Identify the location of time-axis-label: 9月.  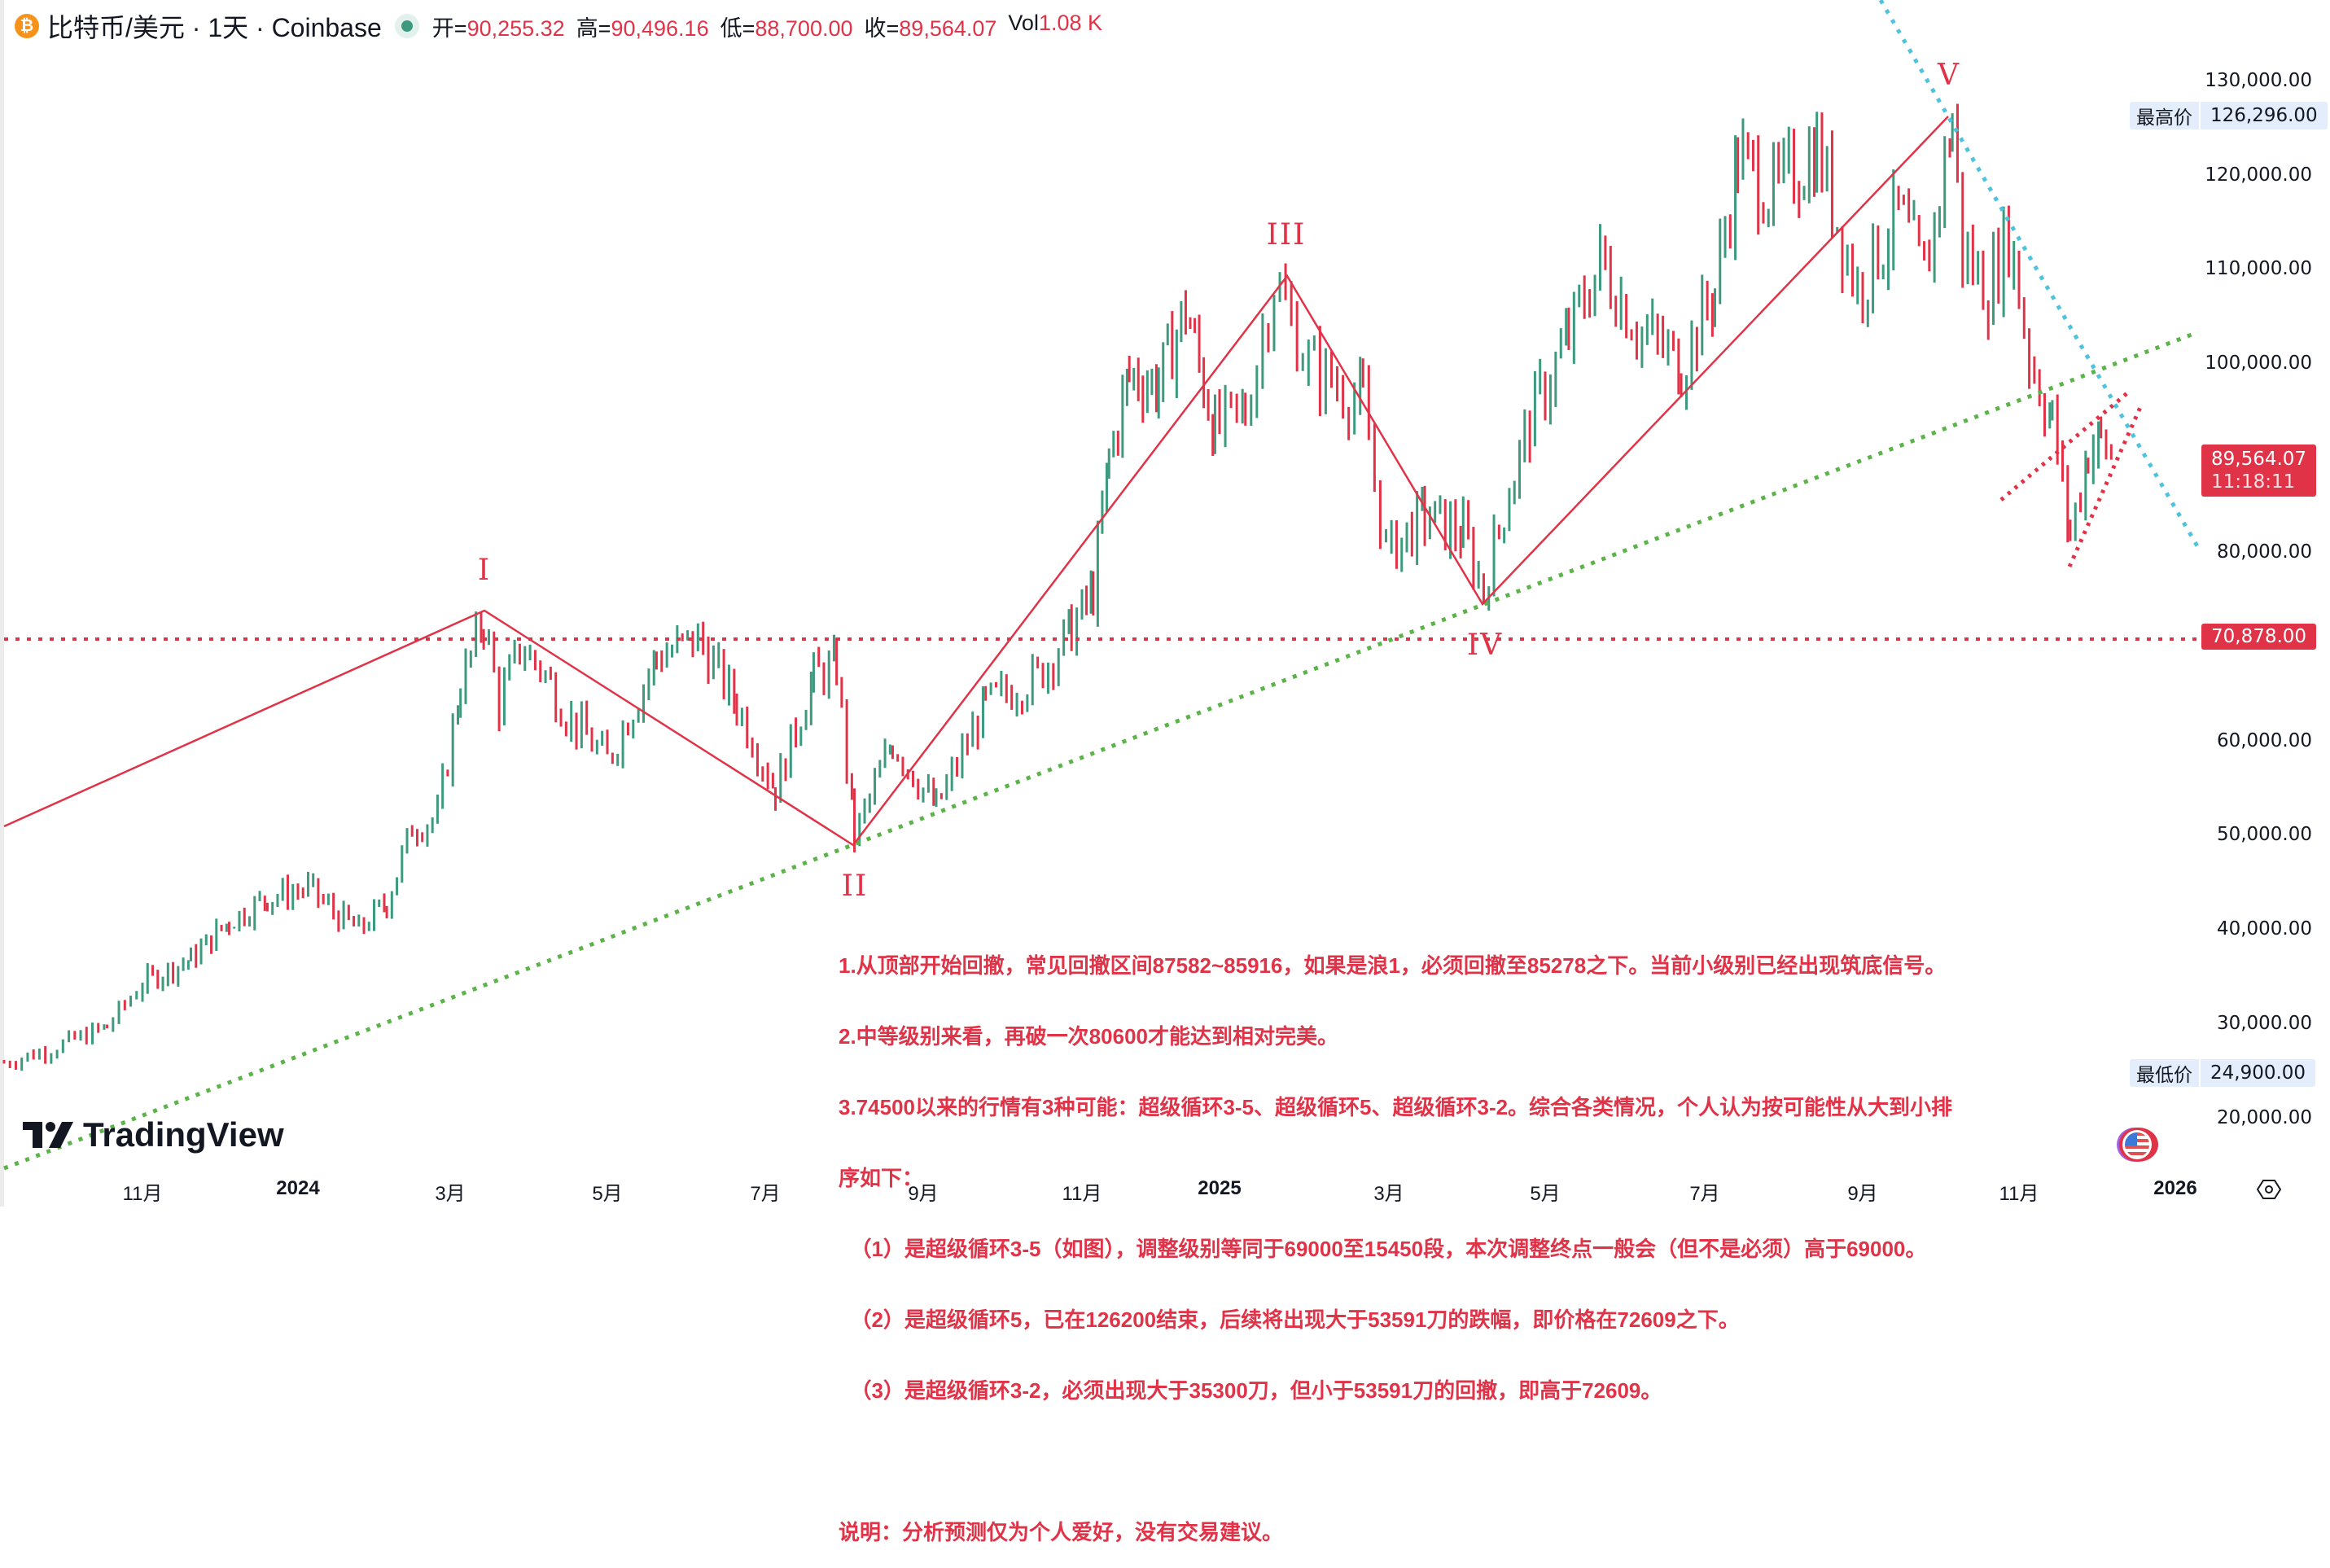
(924, 1194).